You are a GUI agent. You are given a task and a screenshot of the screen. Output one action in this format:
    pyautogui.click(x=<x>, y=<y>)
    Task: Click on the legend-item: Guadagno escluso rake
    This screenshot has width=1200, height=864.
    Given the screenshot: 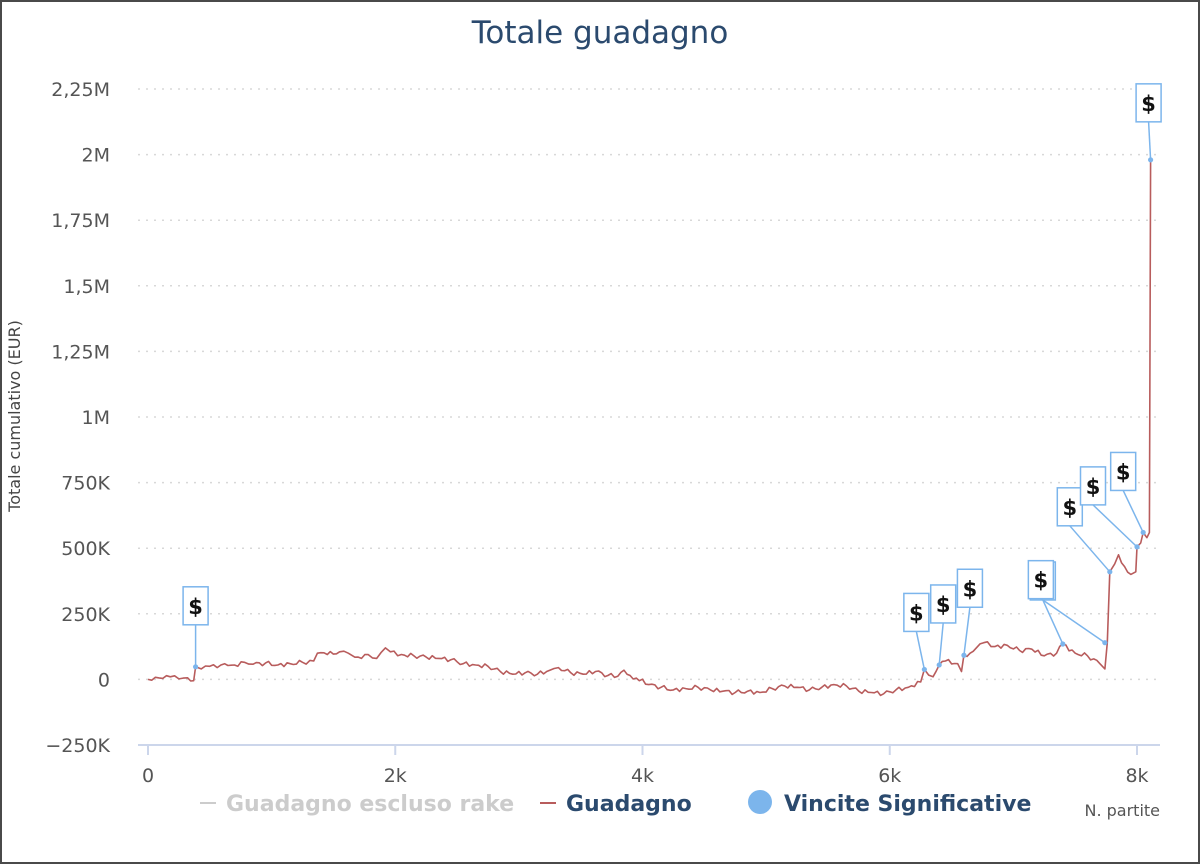 What is the action you would take?
    pyautogui.click(x=357, y=804)
    